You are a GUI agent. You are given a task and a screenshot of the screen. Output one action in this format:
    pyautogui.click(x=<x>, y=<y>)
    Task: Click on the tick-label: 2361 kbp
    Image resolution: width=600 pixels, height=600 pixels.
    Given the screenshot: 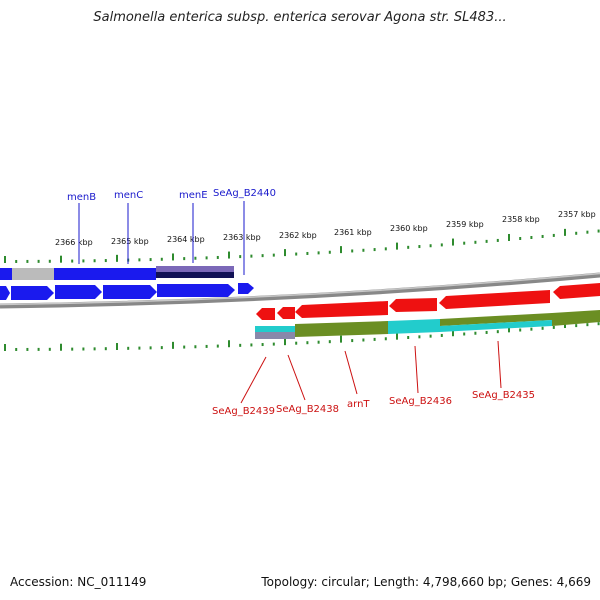 What is the action you would take?
    pyautogui.click(x=353, y=232)
    